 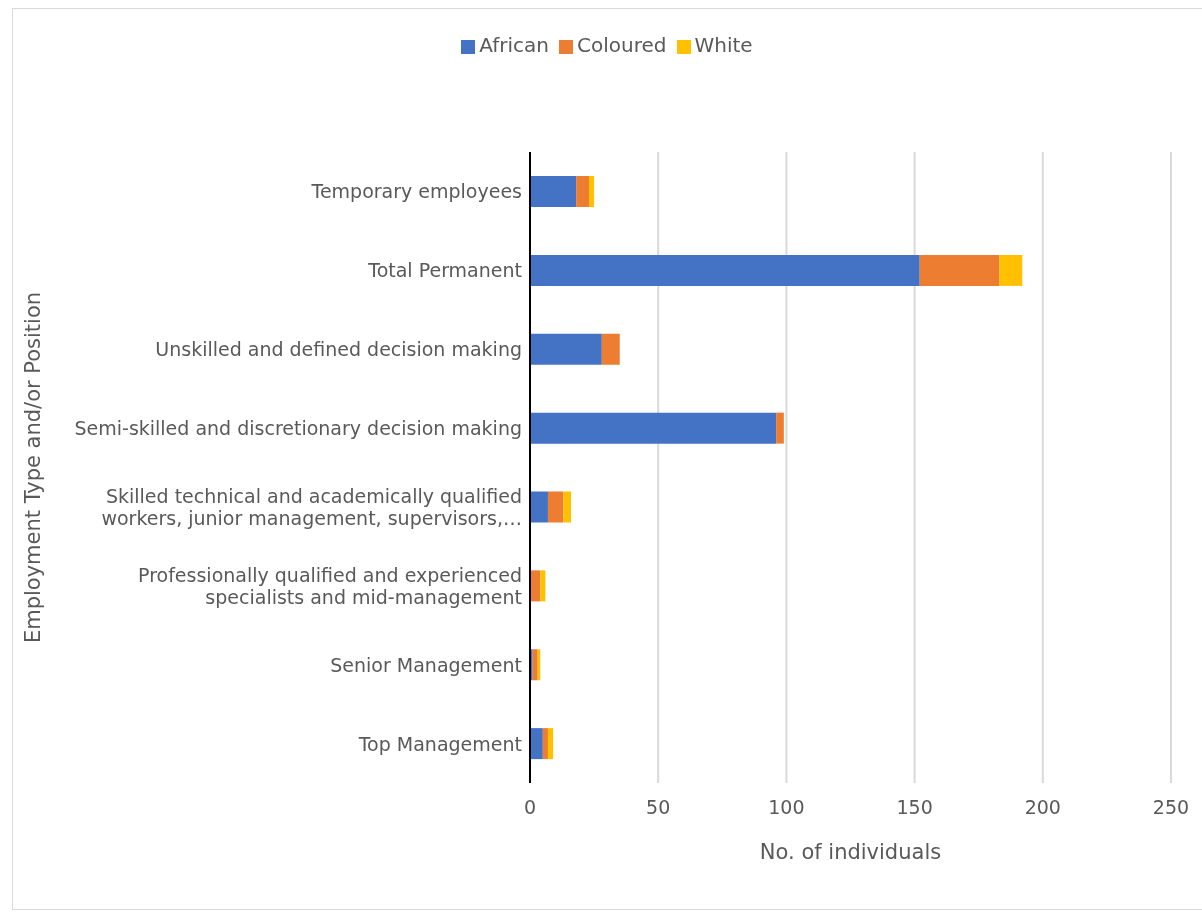 What do you see at coordinates (426, 664) in the screenshot?
I see `y-tick-label: Senior Management` at bounding box center [426, 664].